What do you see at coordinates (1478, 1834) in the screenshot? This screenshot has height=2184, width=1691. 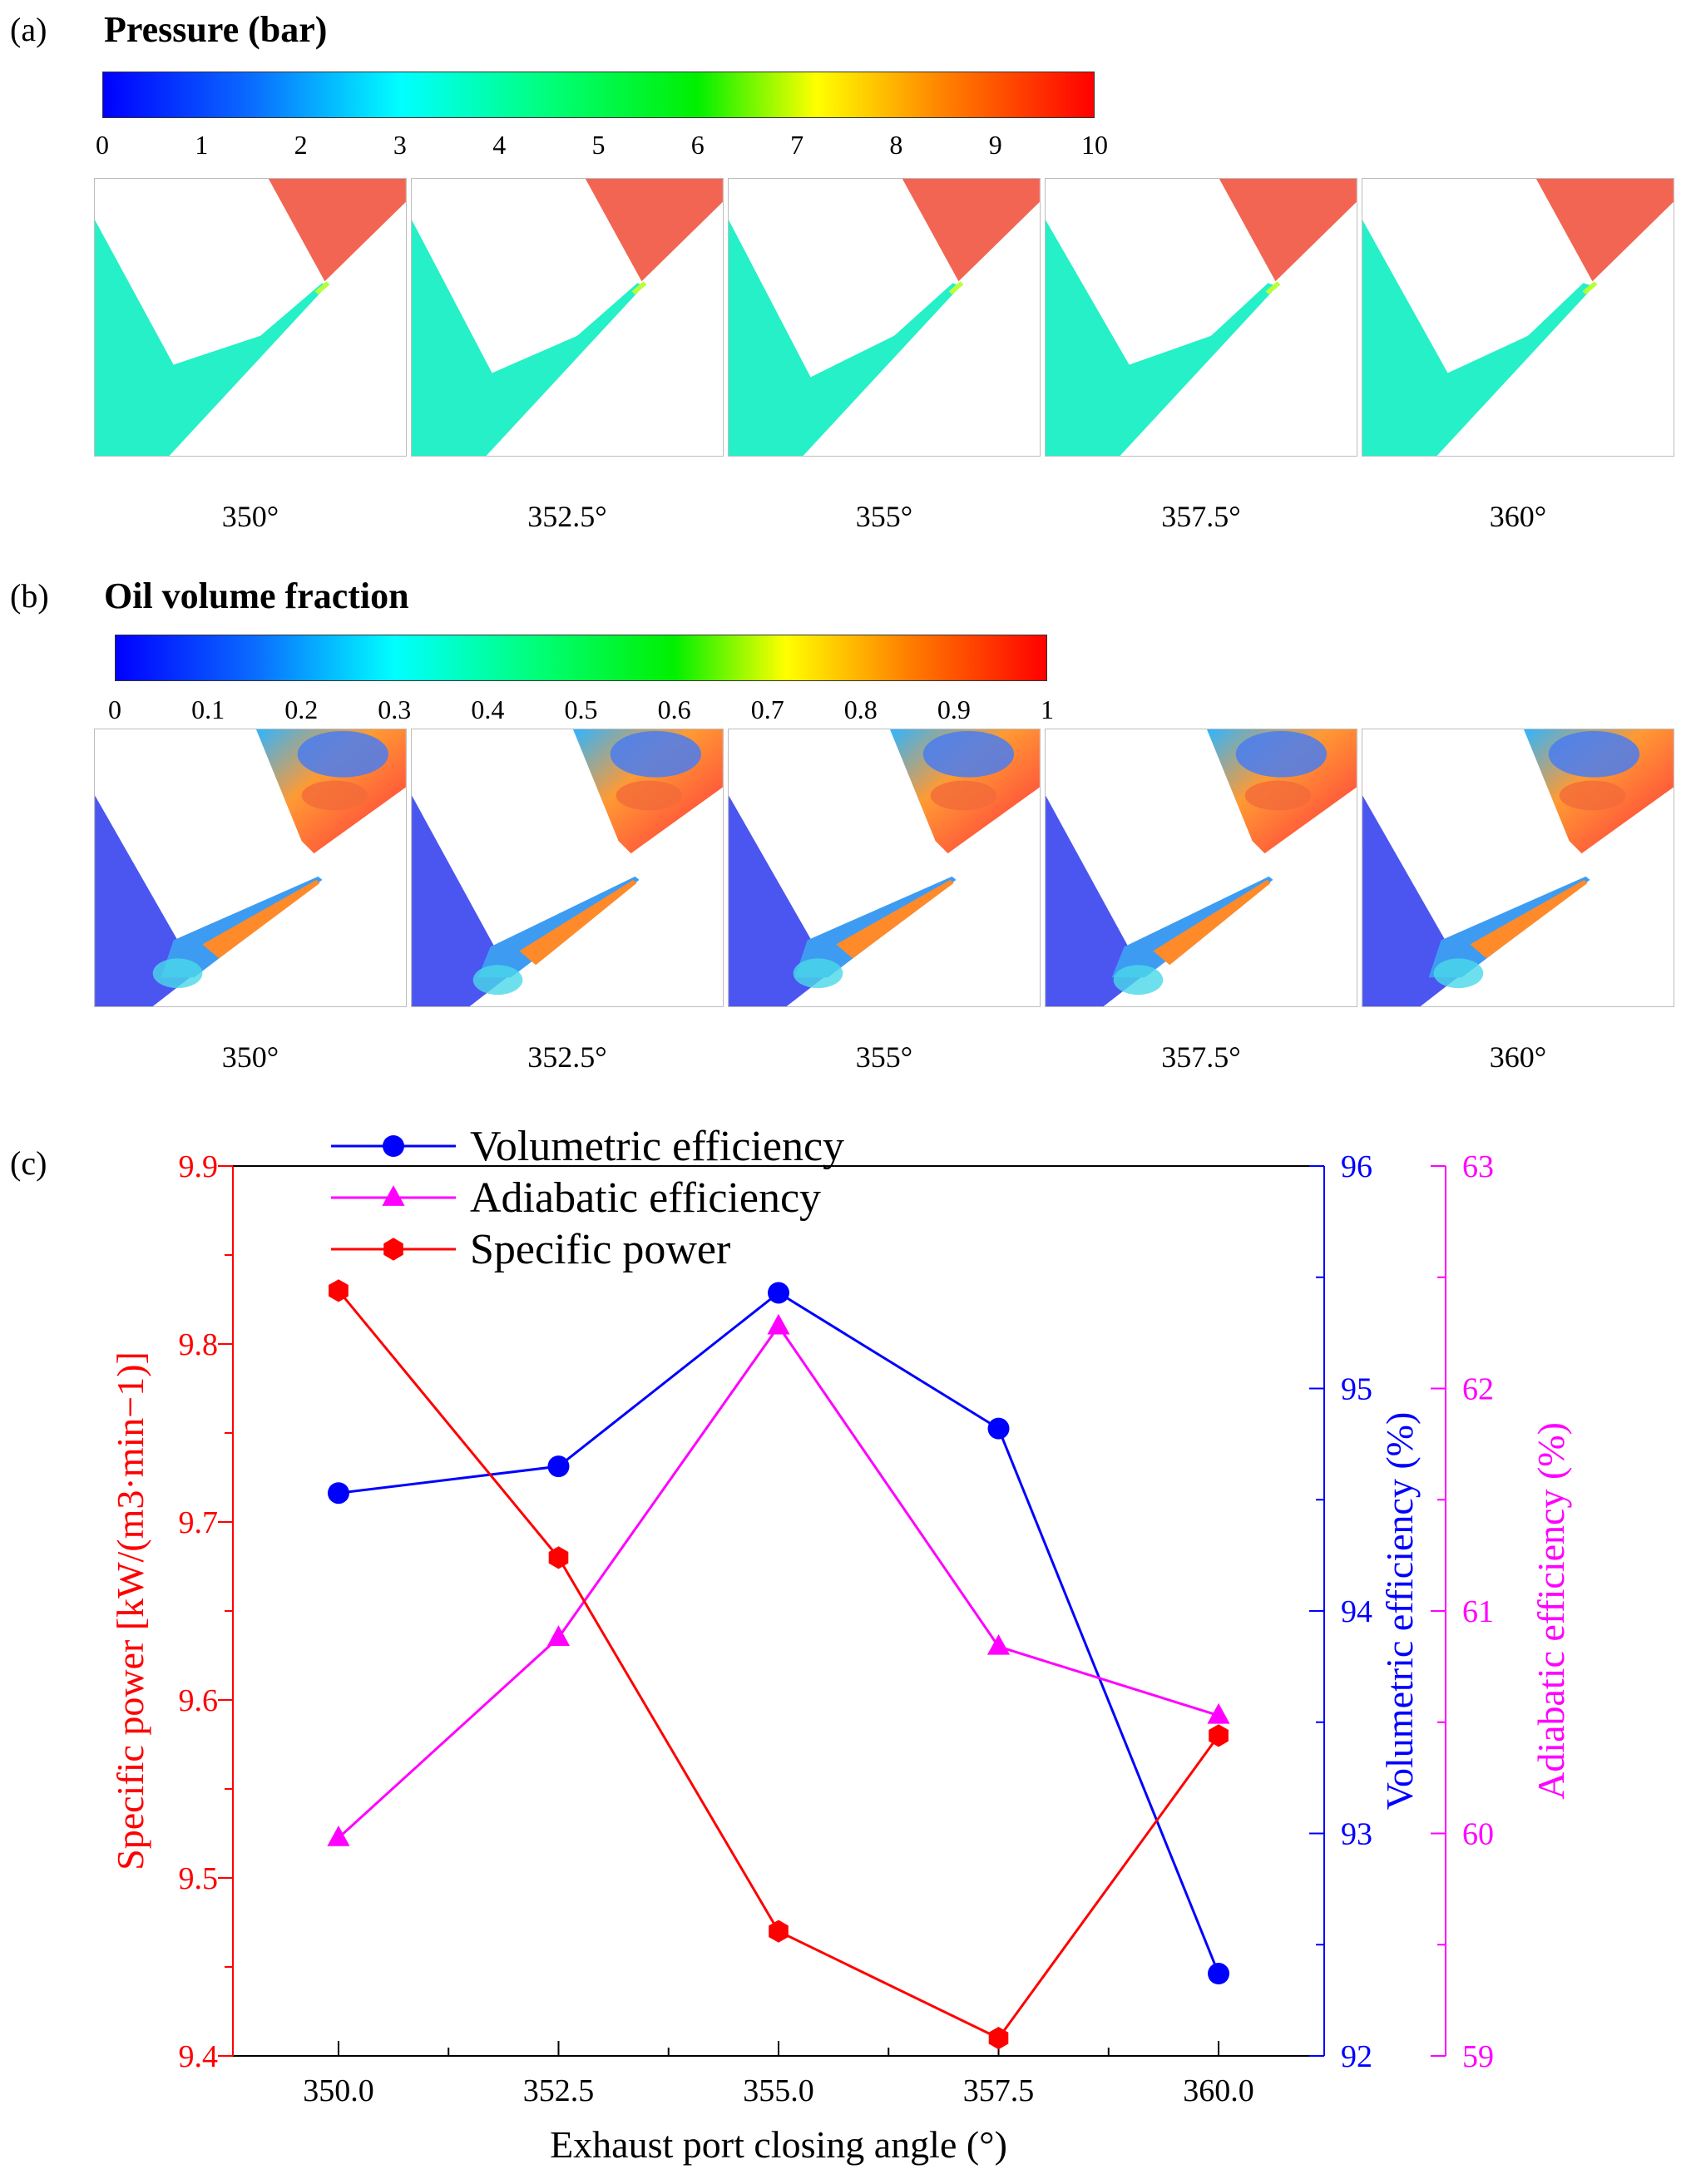 I see `right2-tick-label: 60` at bounding box center [1478, 1834].